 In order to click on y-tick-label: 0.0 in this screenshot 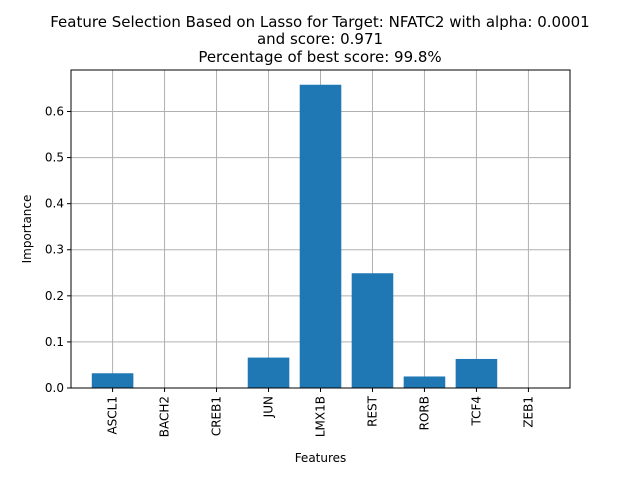, I will do `click(54, 388)`.